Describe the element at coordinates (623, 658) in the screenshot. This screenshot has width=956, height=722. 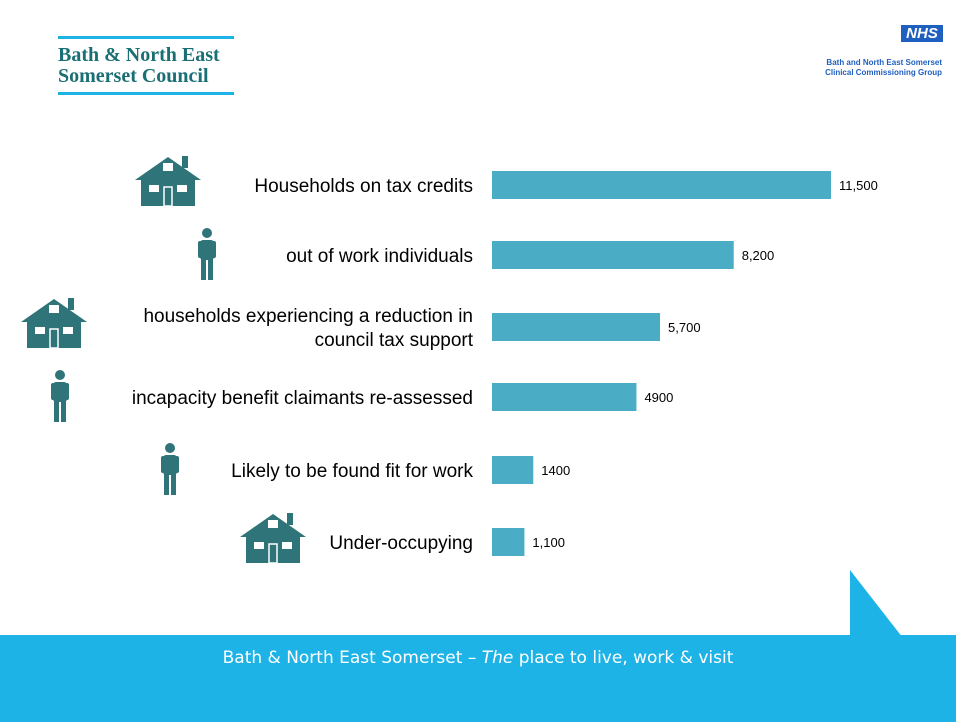
I see `footer-text-after: place to live, work & visit` at that location.